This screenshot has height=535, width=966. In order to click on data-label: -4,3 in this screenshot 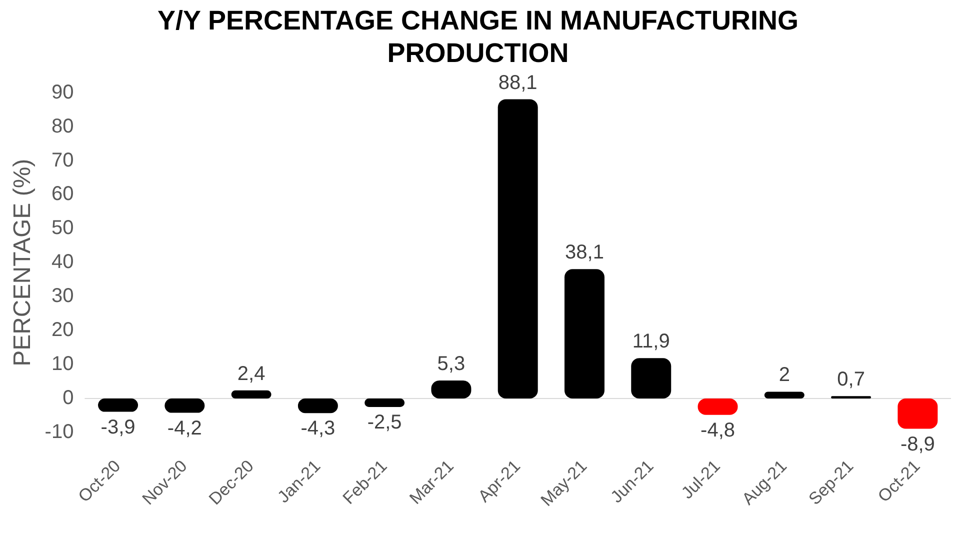, I will do `click(318, 429)`.